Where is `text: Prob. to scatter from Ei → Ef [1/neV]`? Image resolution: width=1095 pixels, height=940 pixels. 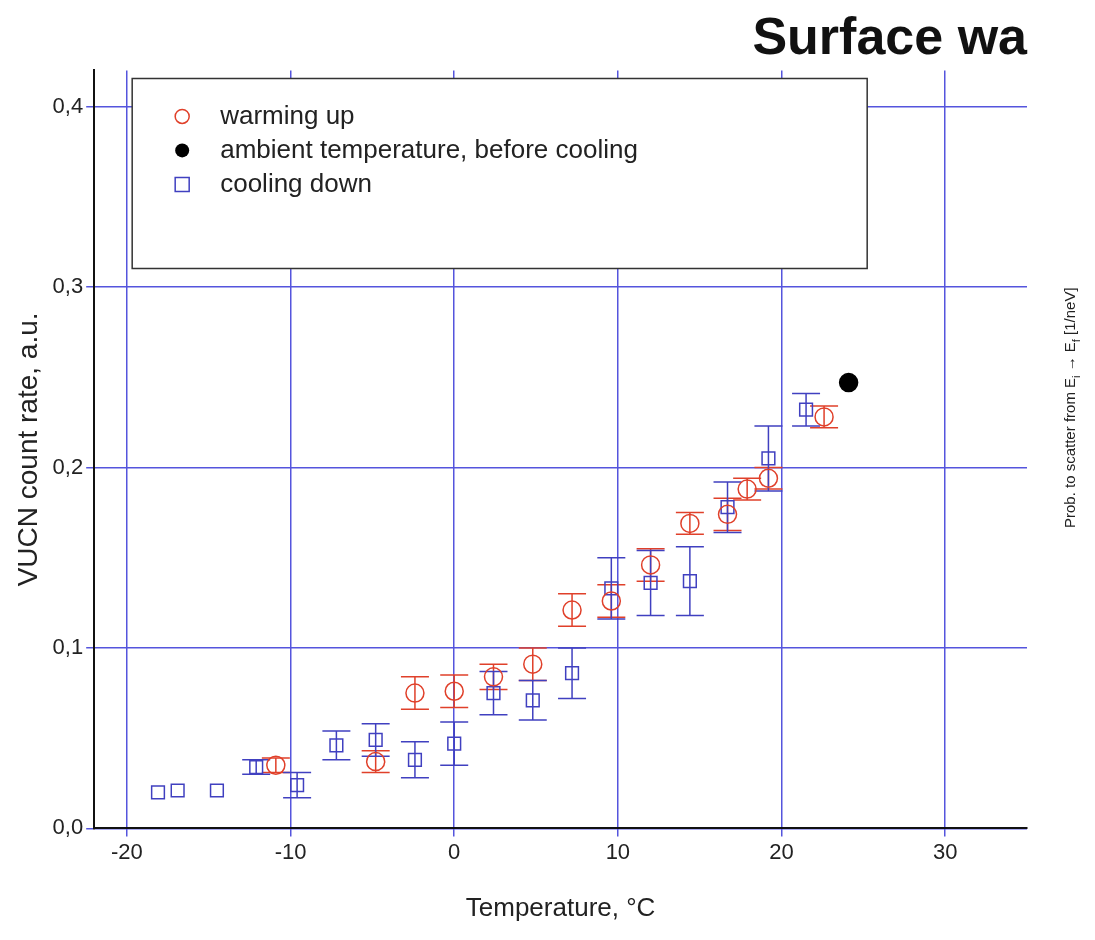
text: Prob. to scatter from Ei → Ef [1/neV] is located at coordinates (1072, 407).